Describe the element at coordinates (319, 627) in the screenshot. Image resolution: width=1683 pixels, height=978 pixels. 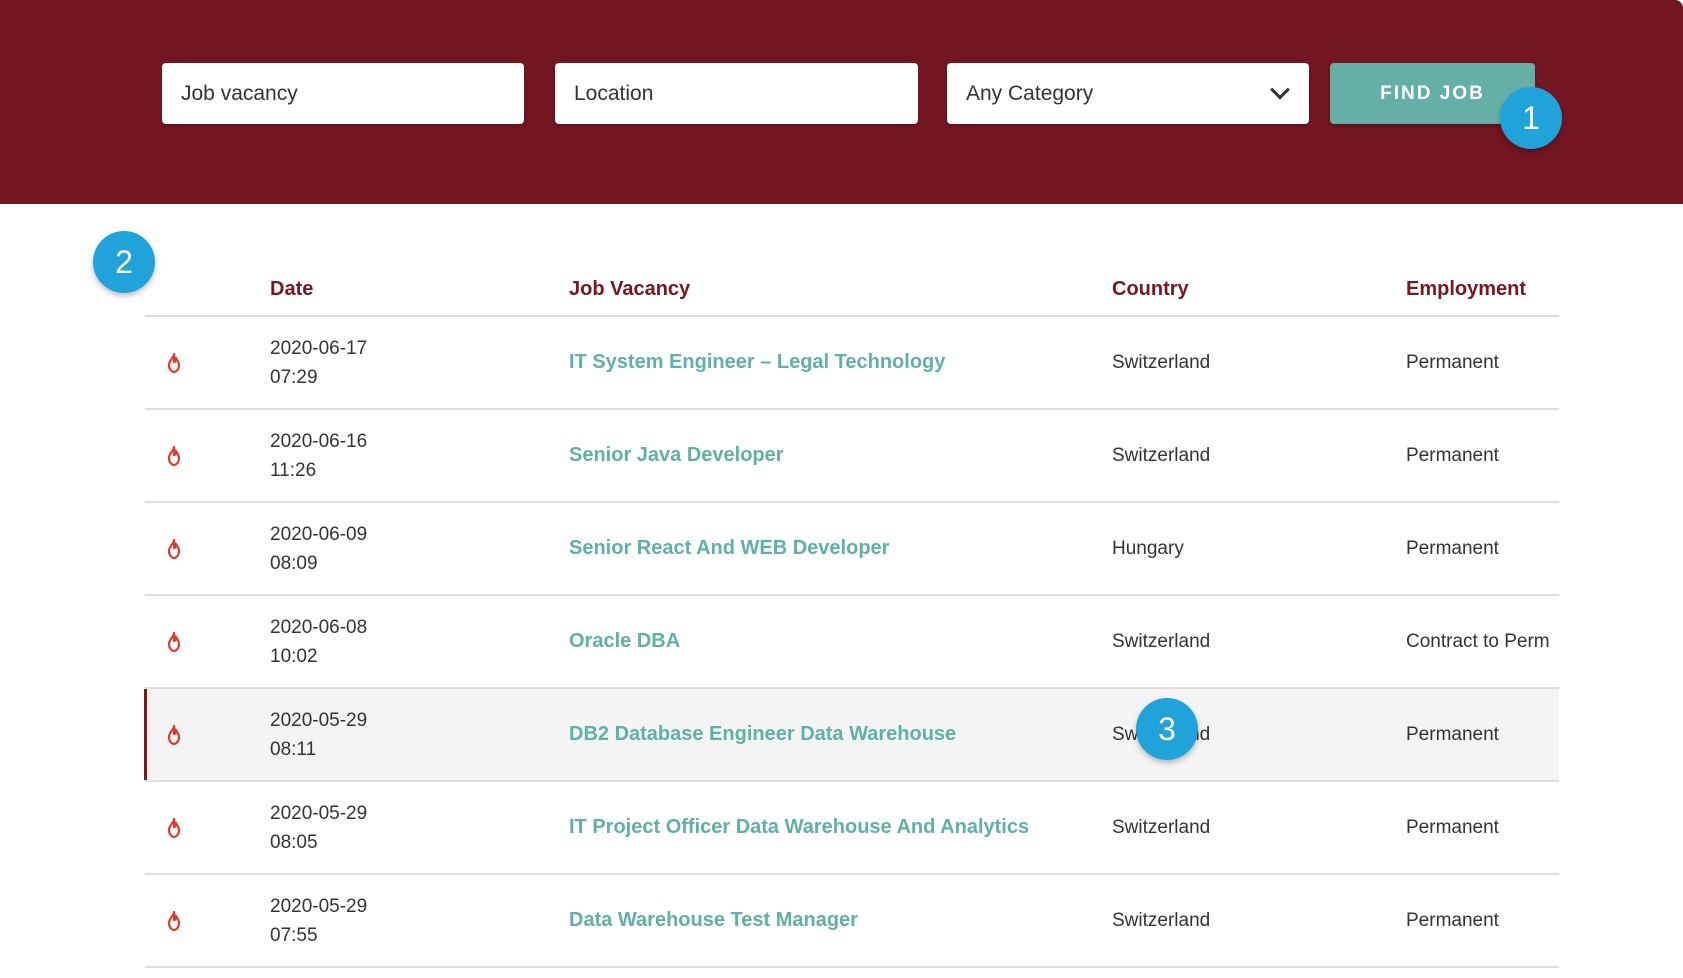
I see `date-text: 2020-06-08` at that location.